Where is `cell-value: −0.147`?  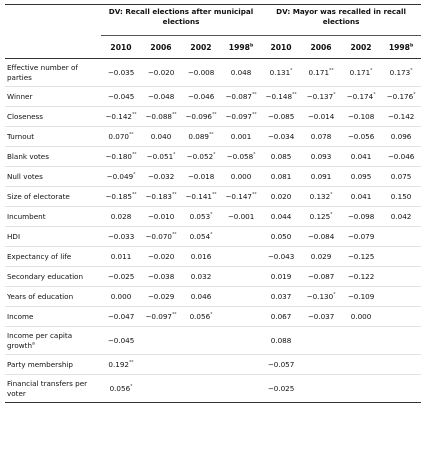 cell-value: −0.147 is located at coordinates (239, 196).